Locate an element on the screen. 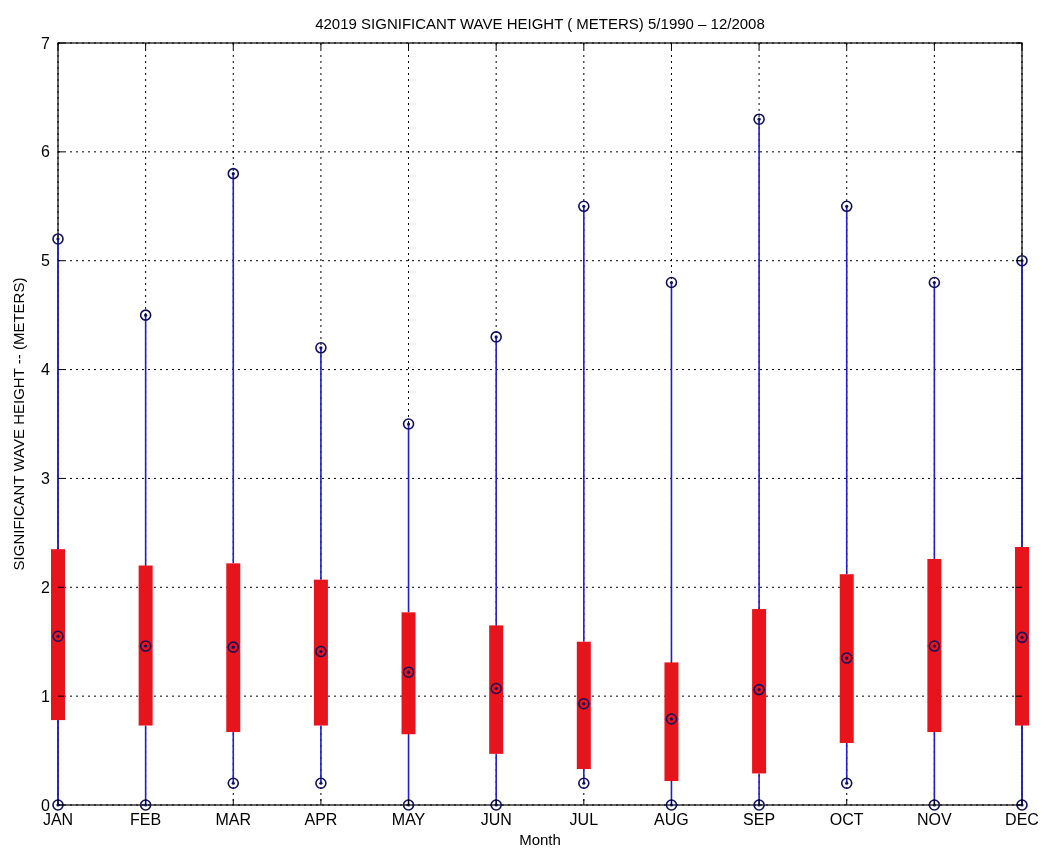 This screenshot has width=1049, height=859. x-tick-label: AUG is located at coordinates (671, 819).